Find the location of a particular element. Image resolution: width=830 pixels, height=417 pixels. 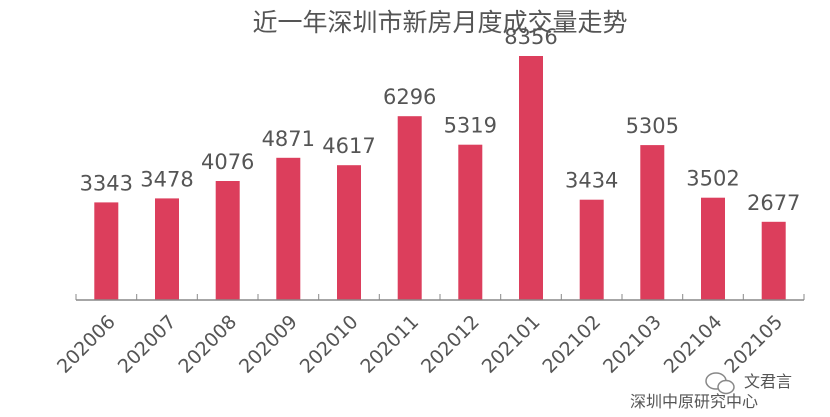

x-tick-label-202105: 202105 is located at coordinates (753, 344).